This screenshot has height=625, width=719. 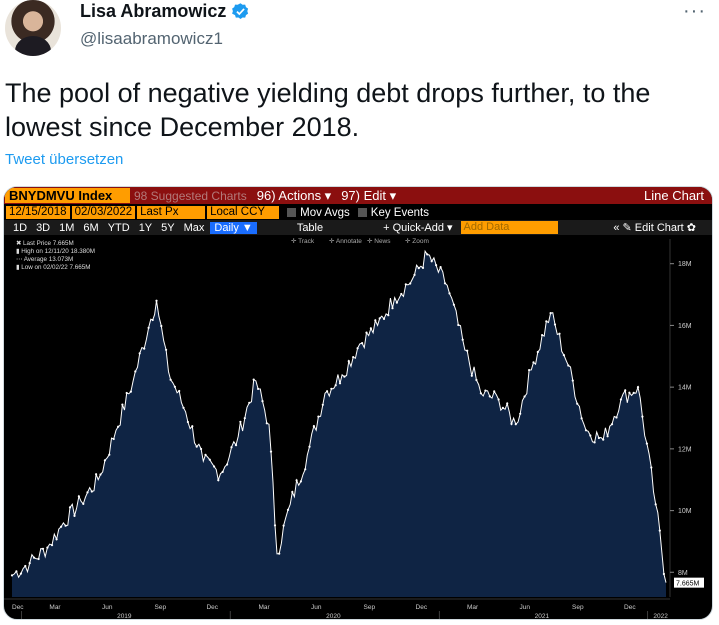 I want to click on period-button-6m: 6M, so click(x=91, y=227).